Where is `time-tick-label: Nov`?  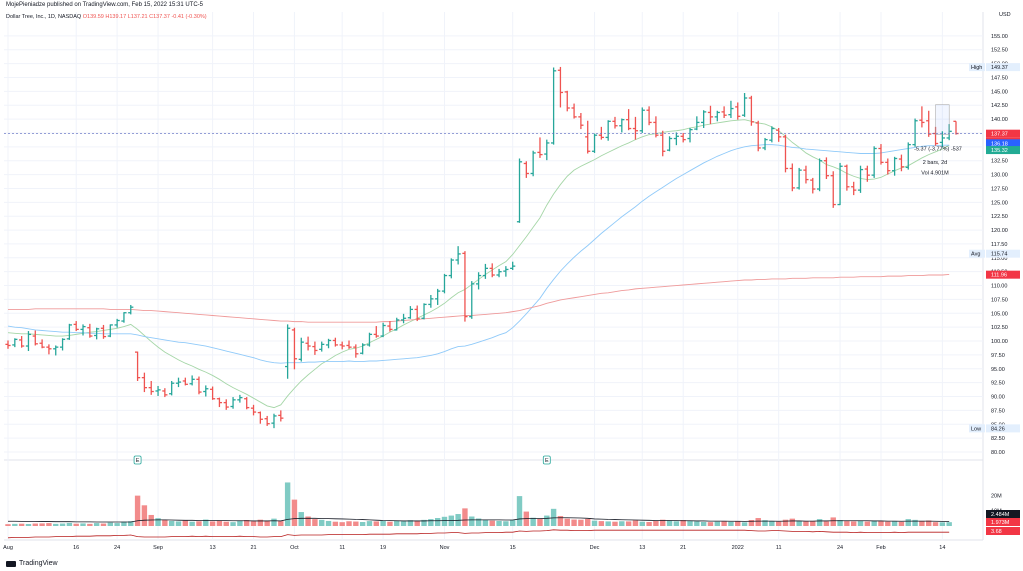 time-tick-label: Nov is located at coordinates (445, 548).